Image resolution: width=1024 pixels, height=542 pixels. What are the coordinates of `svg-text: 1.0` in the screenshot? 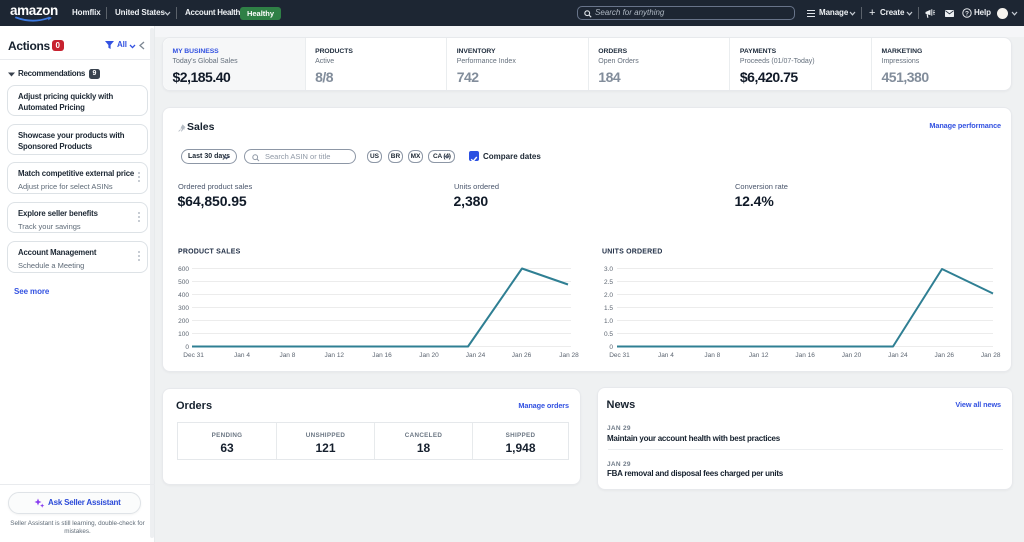 It's located at (608, 321).